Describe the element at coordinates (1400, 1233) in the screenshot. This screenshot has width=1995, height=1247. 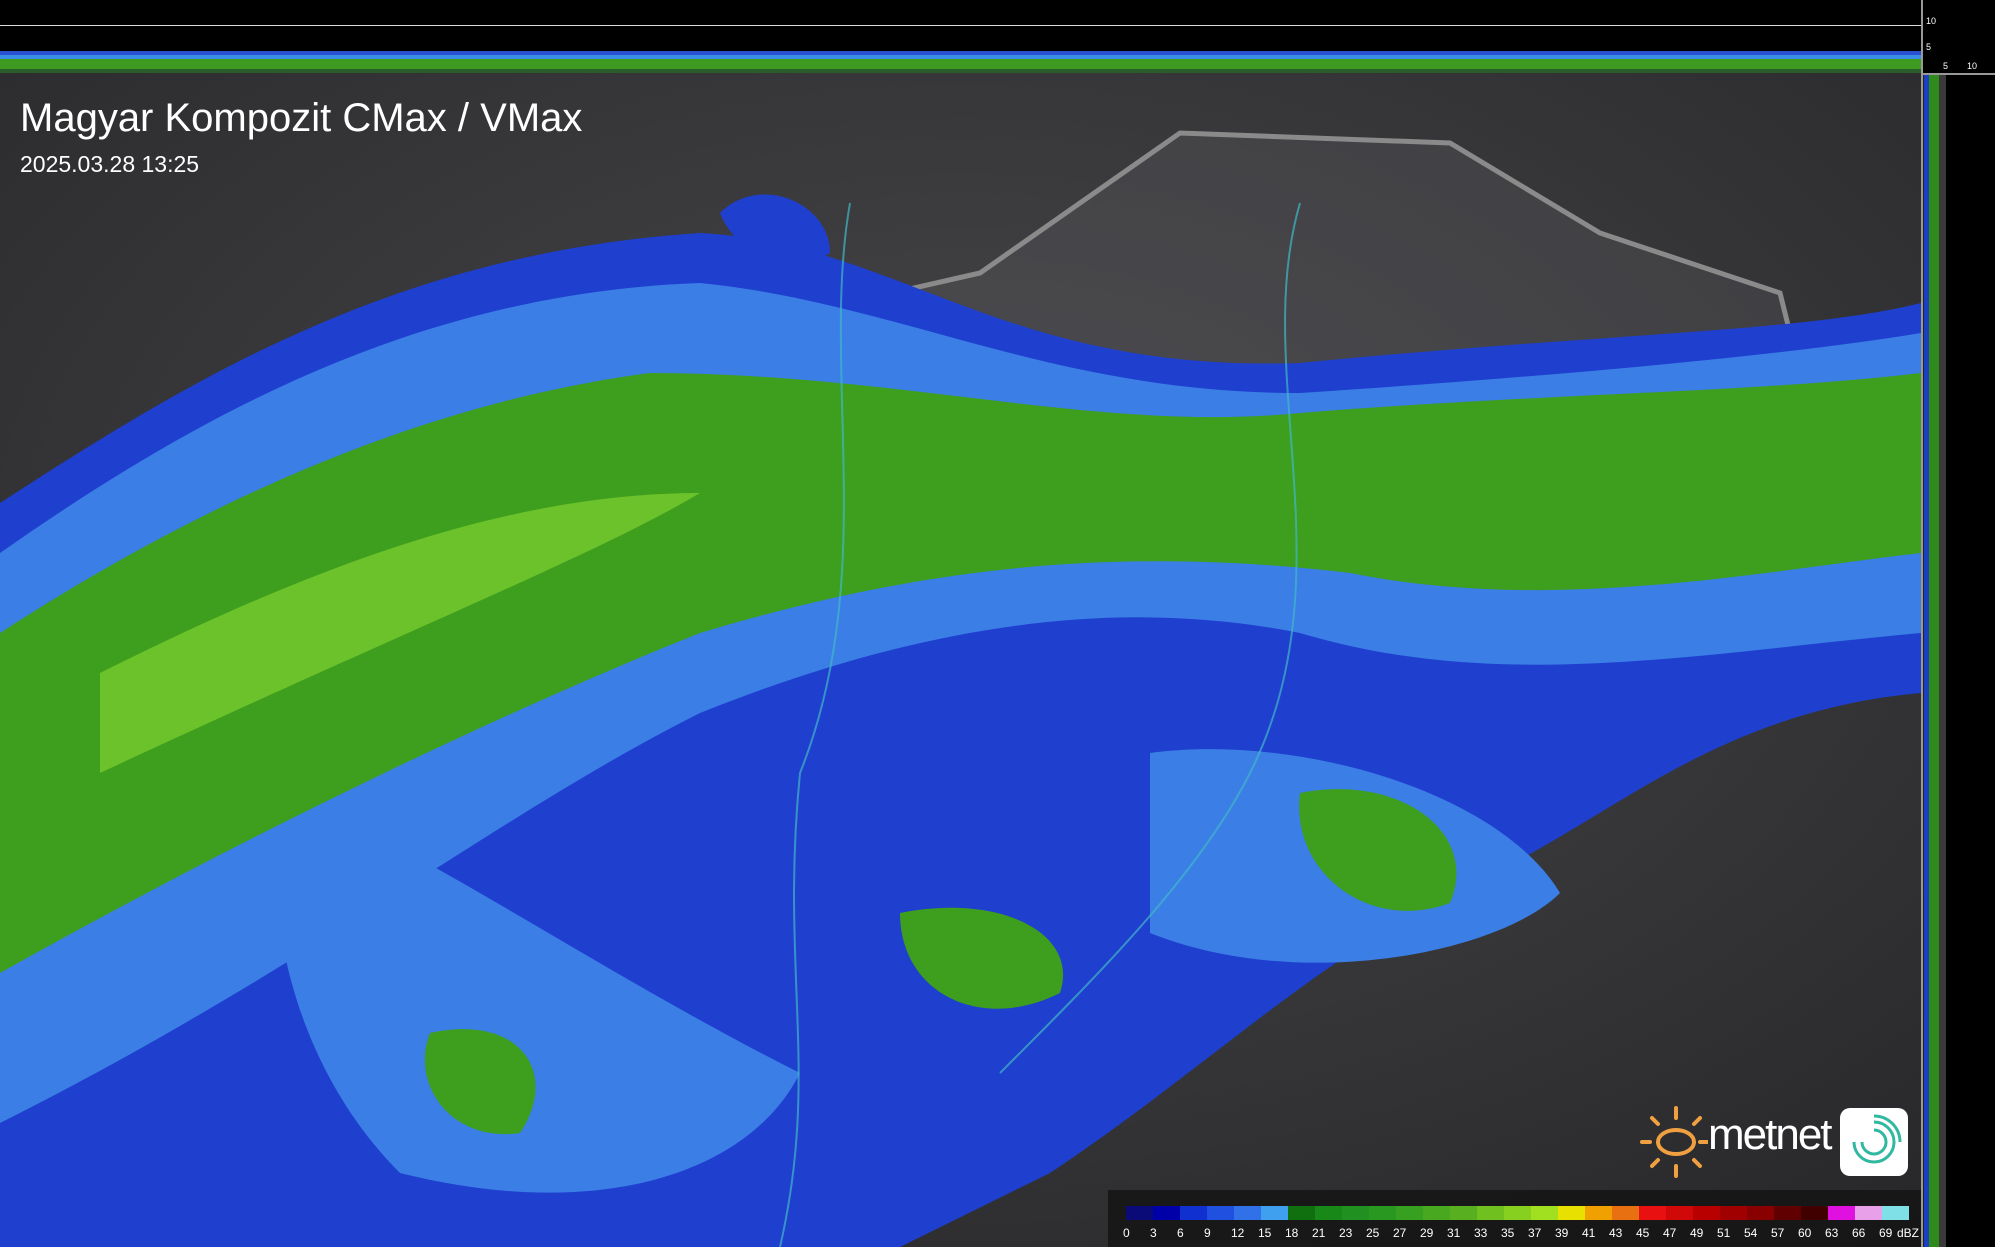
I see `legend-label: 27` at that location.